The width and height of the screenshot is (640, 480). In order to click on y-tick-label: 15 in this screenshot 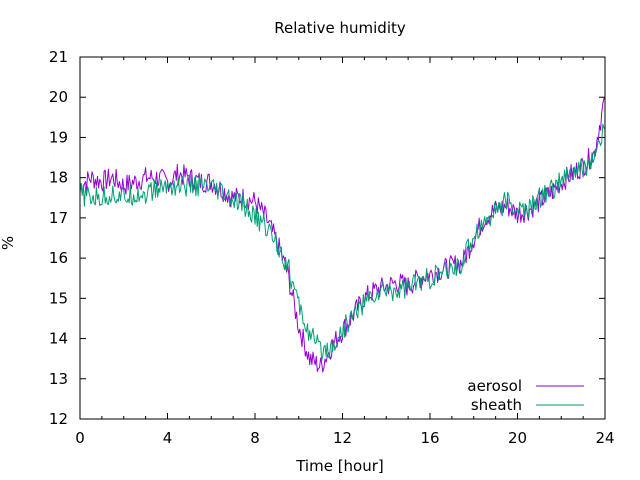, I will do `click(58, 298)`.